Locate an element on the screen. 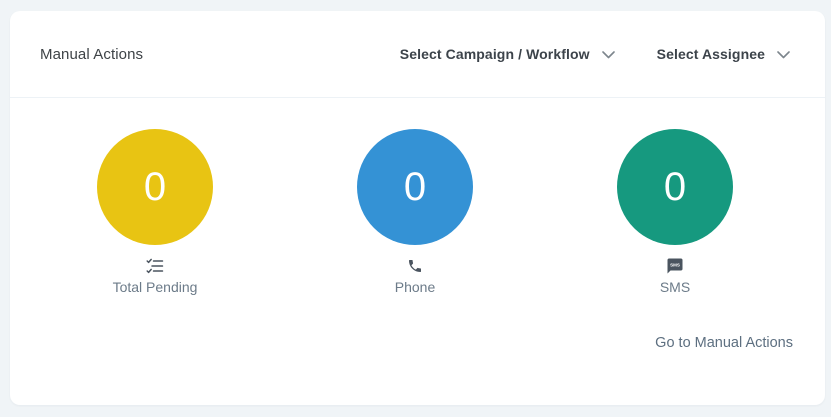 This screenshot has height=417, width=831. stat-sms: 0 SMS SMS is located at coordinates (675, 213).